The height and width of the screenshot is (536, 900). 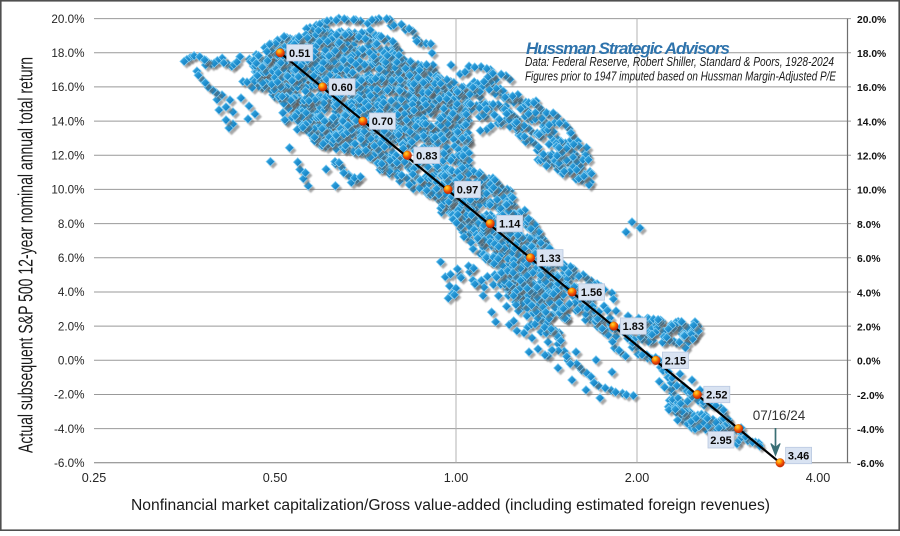 What do you see at coordinates (779, 415) in the screenshot?
I see `svg-text: 07/16/24` at bounding box center [779, 415].